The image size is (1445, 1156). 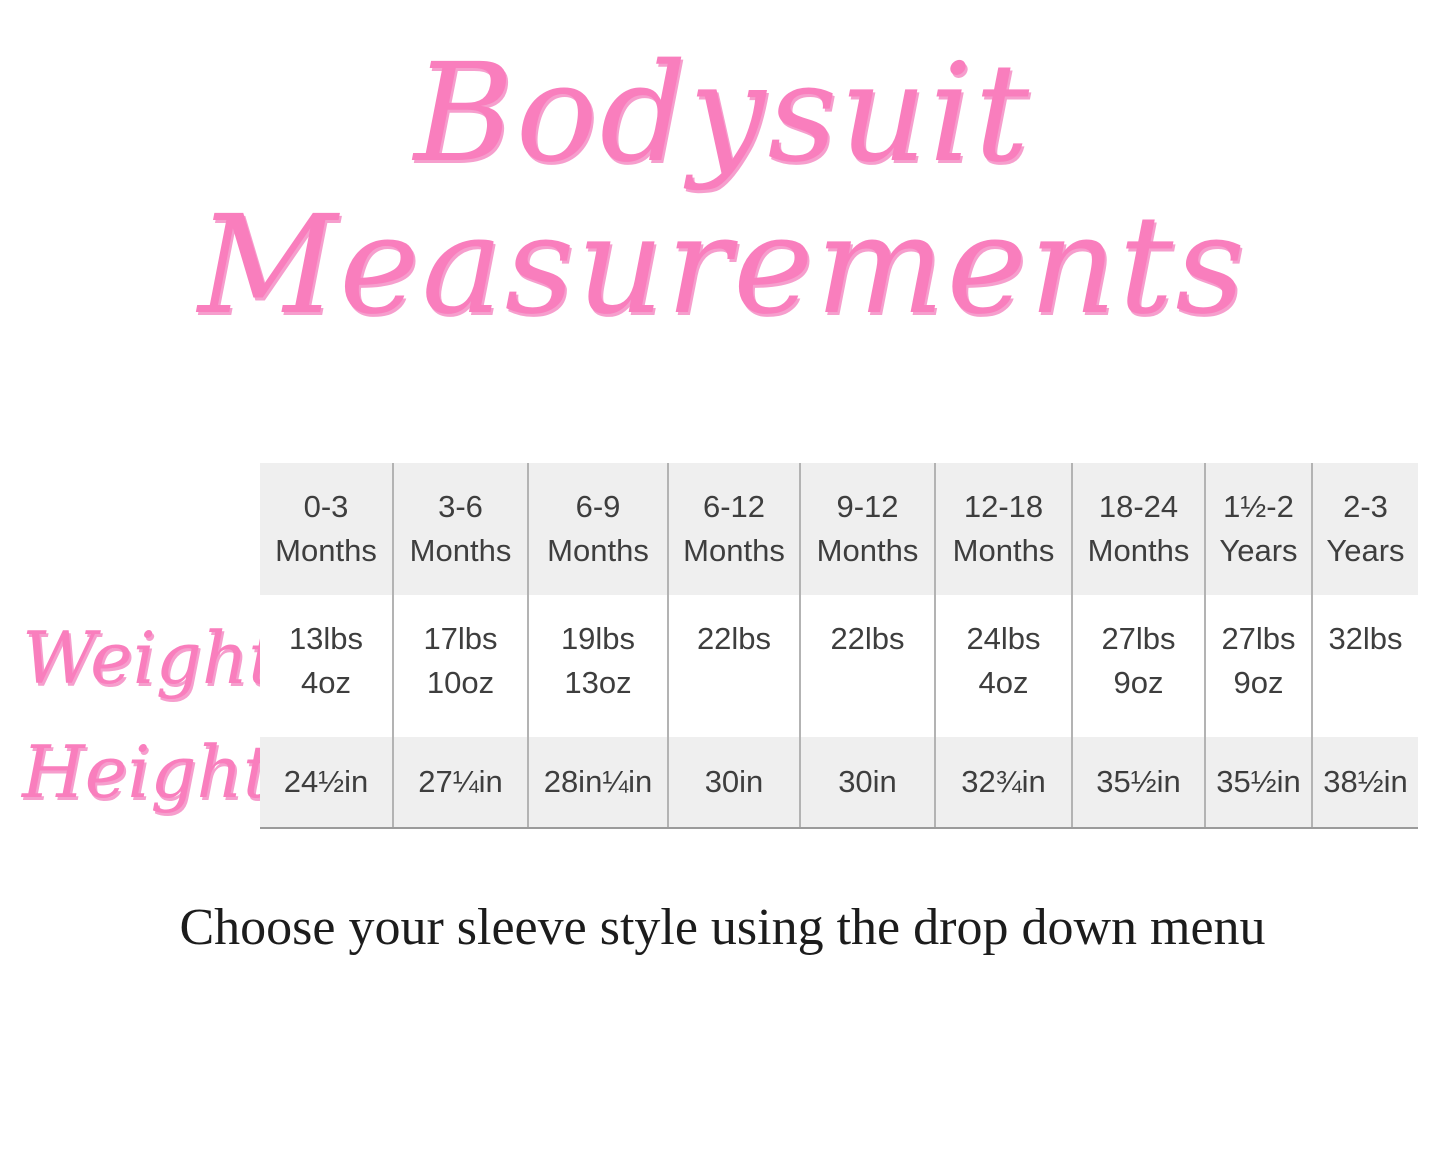 I want to click on weight-cell: 17lbs 10oz, so click(x=461, y=666).